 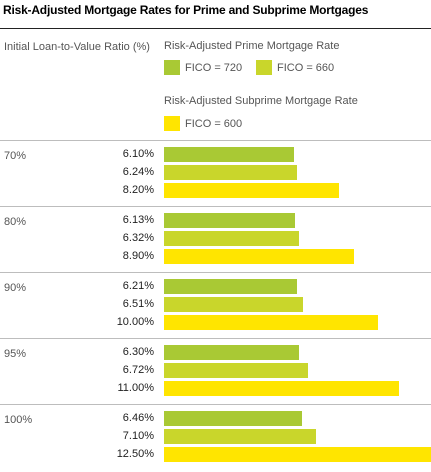 What do you see at coordinates (261, 101) in the screenshot?
I see `legend-subprime-title: Risk-Adjusted Subprime Mortgage Rate` at bounding box center [261, 101].